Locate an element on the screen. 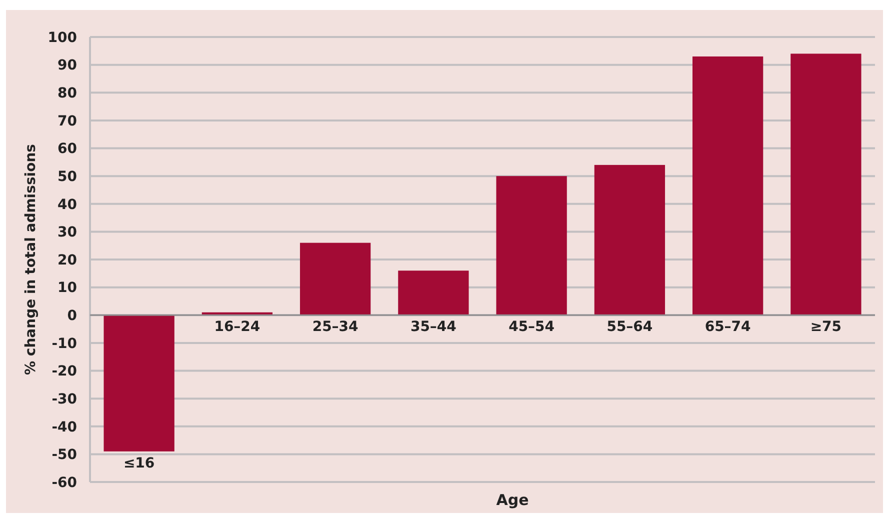 Image resolution: width=889 pixels, height=514 pixels. y-tick-label: -10 is located at coordinates (65, 344).